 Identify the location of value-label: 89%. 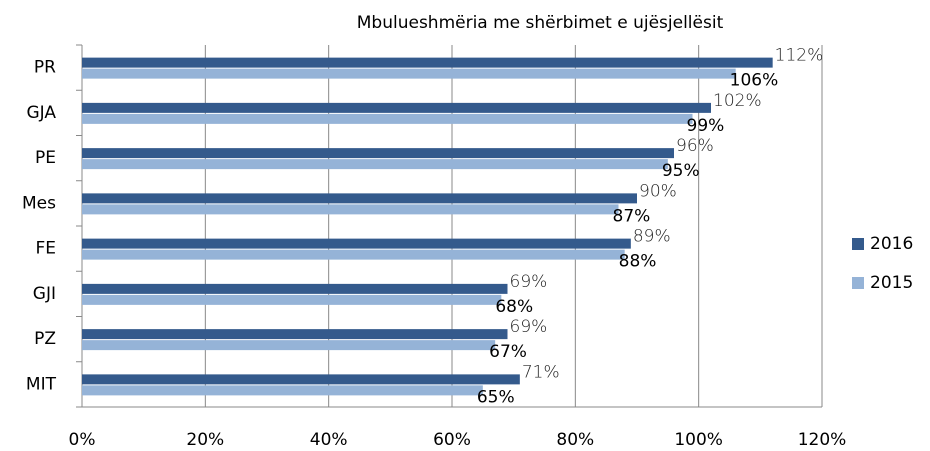
(652, 237).